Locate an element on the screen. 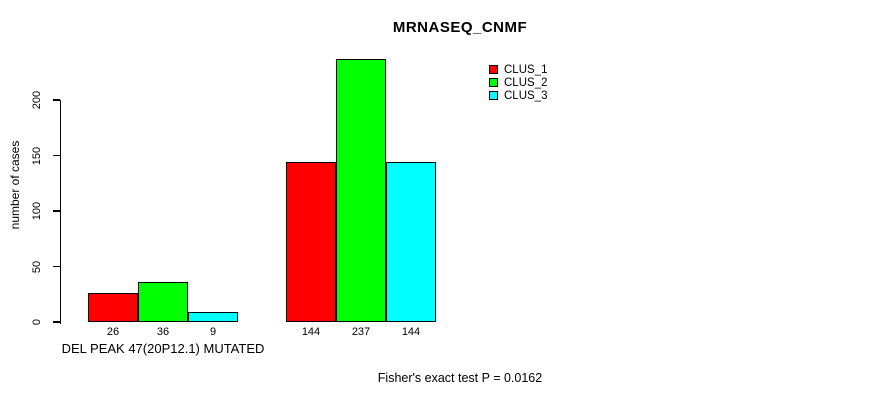 Image resolution: width=890 pixels, height=400 pixels. y-axis-line is located at coordinates (60, 212).